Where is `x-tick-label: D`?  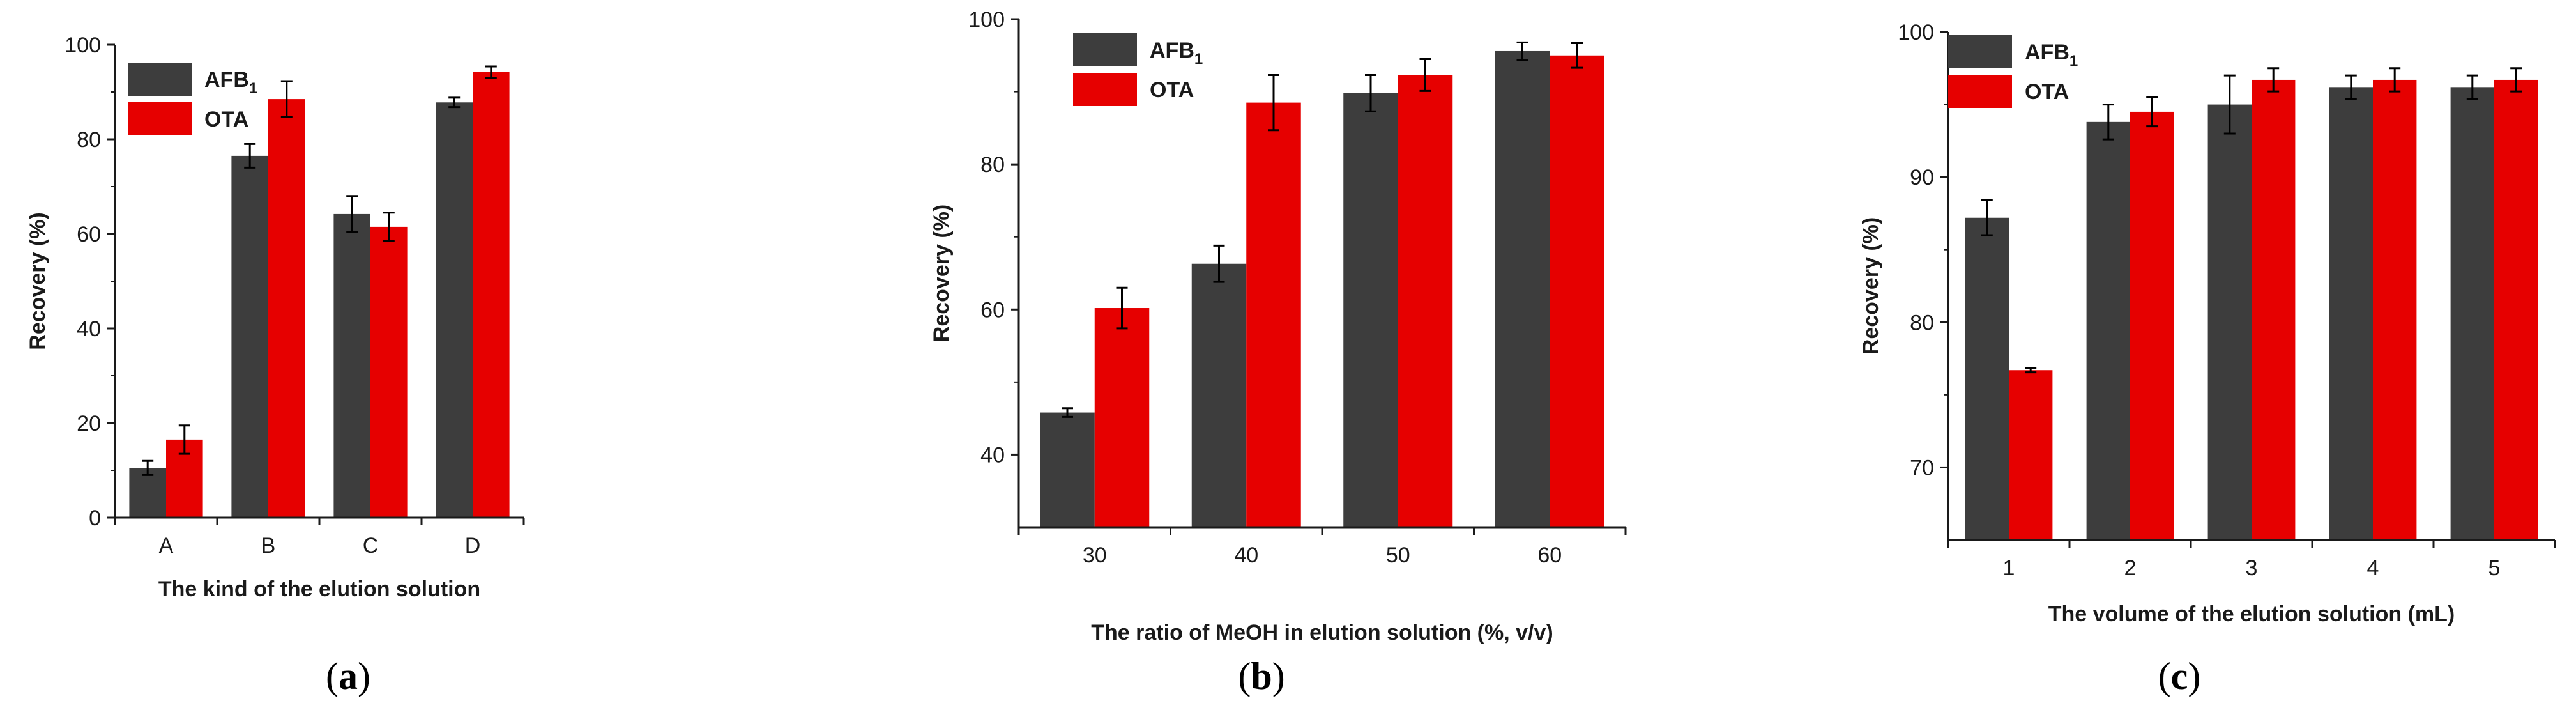 x-tick-label: D is located at coordinates (473, 546).